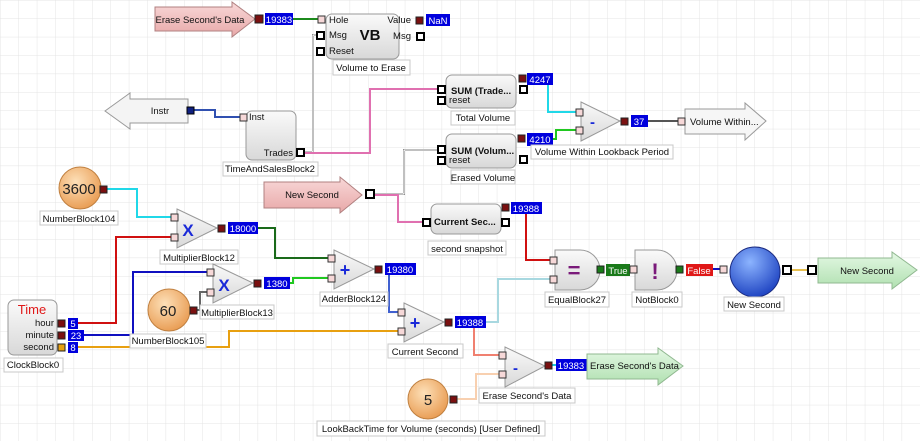 The image size is (920, 441). What do you see at coordinates (233, 283) in the screenshot?
I see `triangle-shape` at bounding box center [233, 283].